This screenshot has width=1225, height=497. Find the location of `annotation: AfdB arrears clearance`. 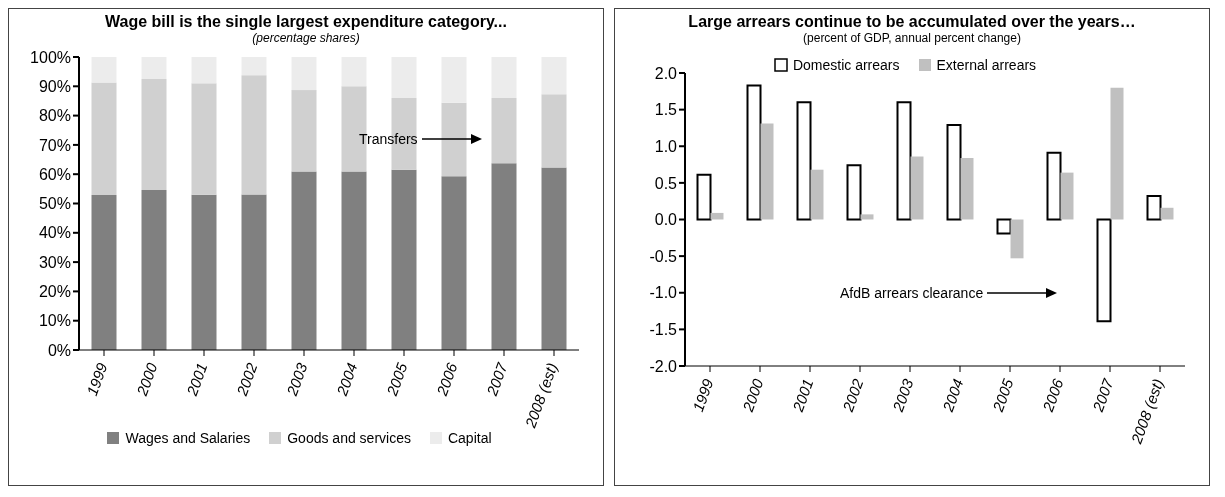

annotation: AfdB arrears clearance is located at coordinates (912, 293).